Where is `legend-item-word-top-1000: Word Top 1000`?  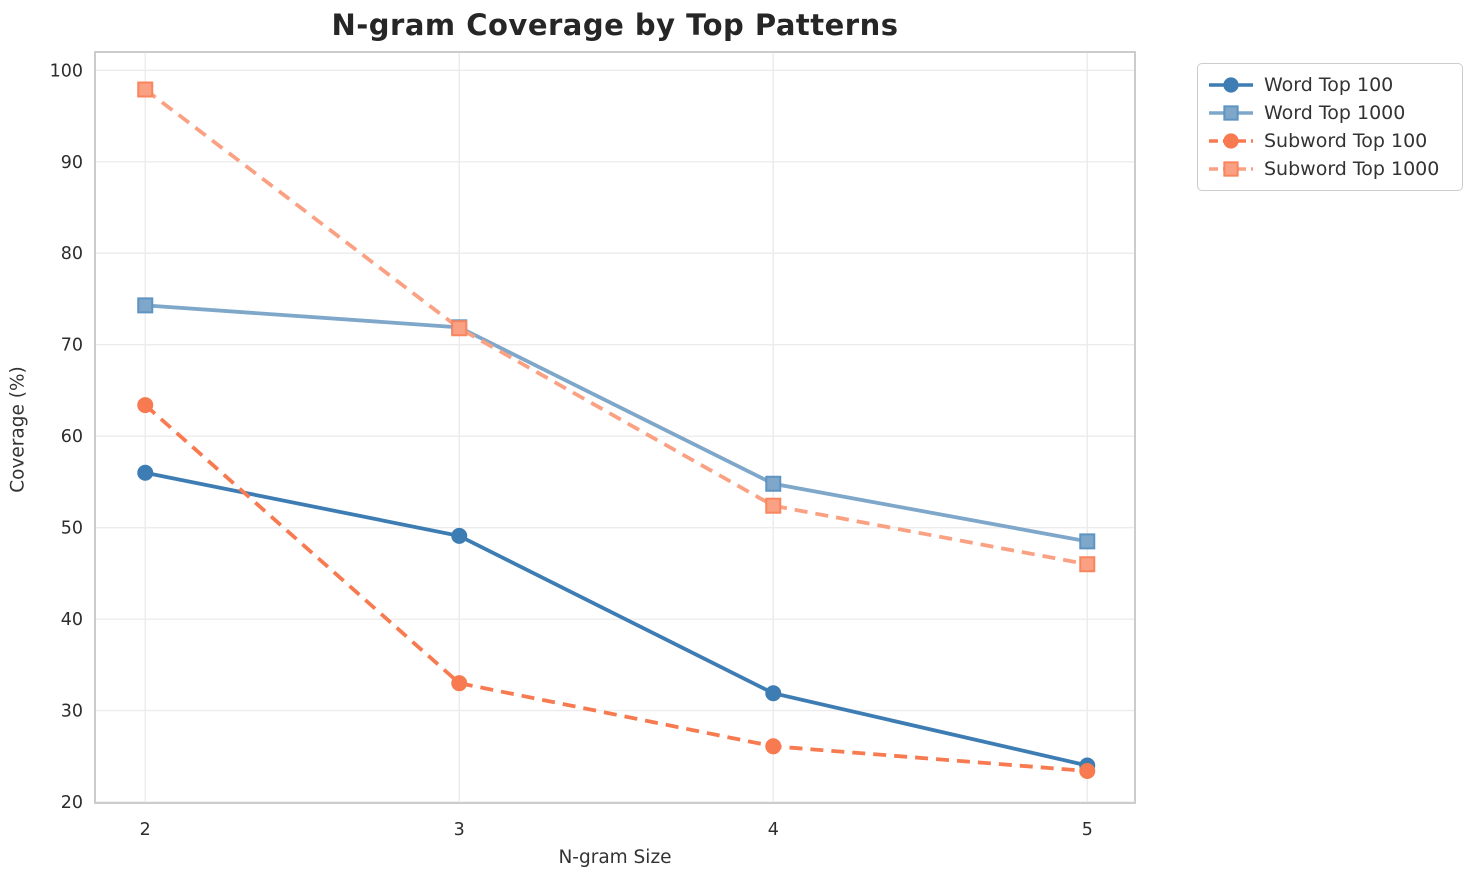
legend-item-word-top-1000: Word Top 1000 is located at coordinates (1334, 113).